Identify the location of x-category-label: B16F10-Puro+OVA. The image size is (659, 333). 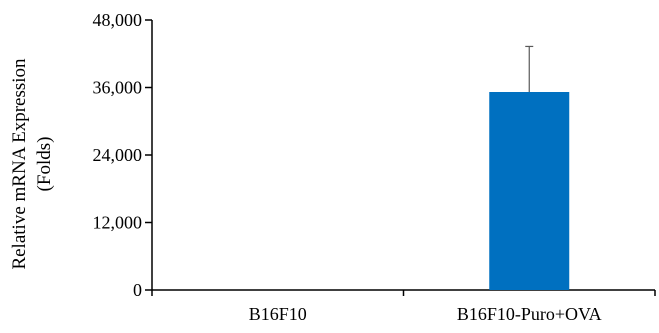
(529, 314).